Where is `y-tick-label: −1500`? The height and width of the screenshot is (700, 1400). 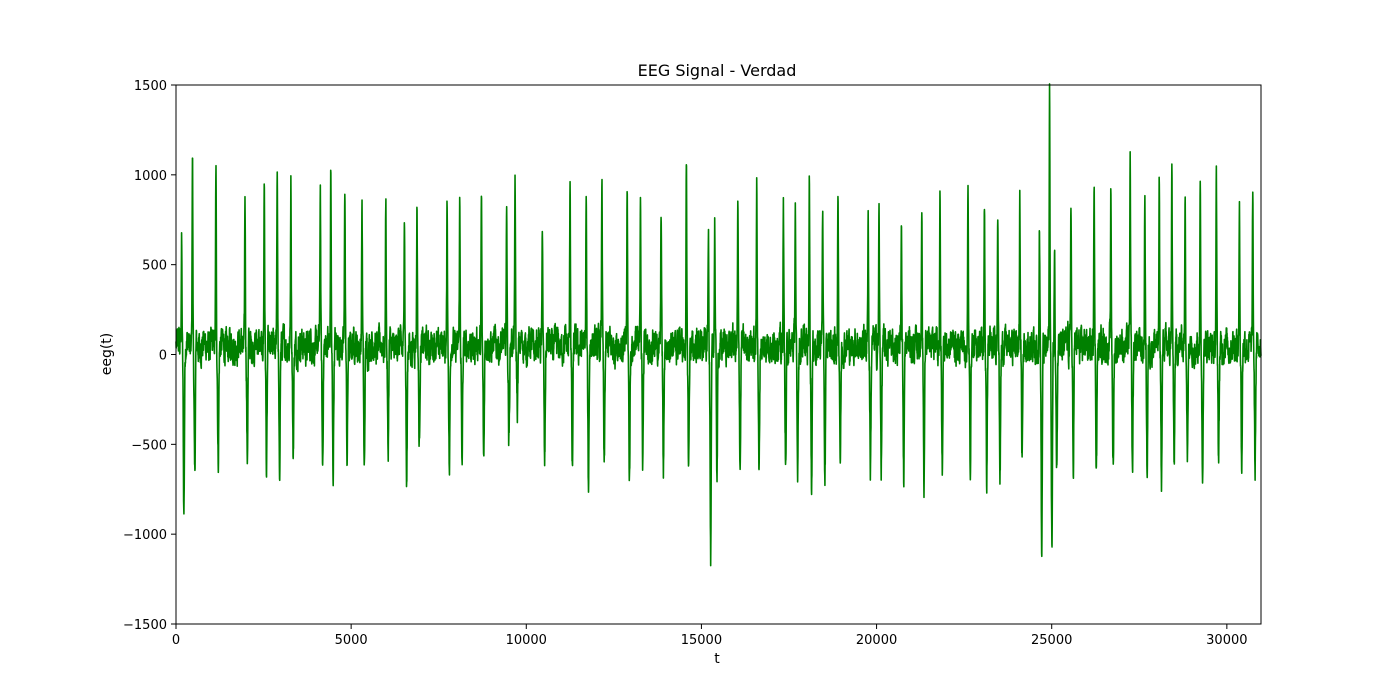
y-tick-label: −1500 is located at coordinates (145, 625).